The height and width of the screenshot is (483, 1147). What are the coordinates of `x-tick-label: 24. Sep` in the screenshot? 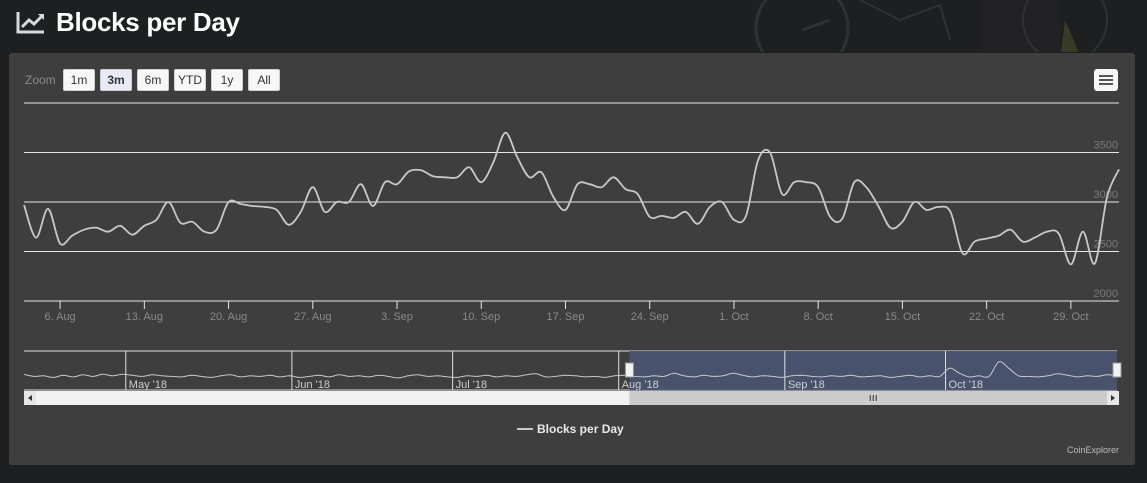 It's located at (650, 317).